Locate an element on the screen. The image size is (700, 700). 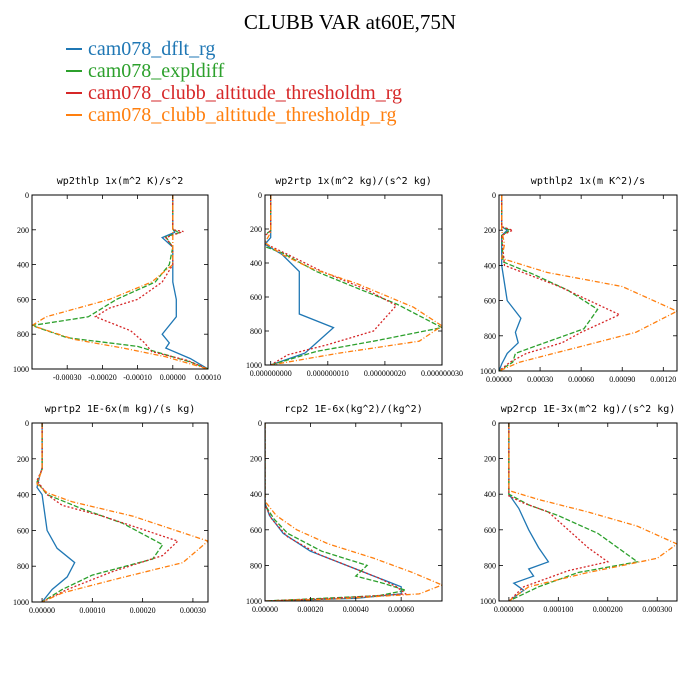
panel-title: wp2rcp 1E-3x(m^2 kg)/(s^2 kg) is located at coordinates (588, 409).